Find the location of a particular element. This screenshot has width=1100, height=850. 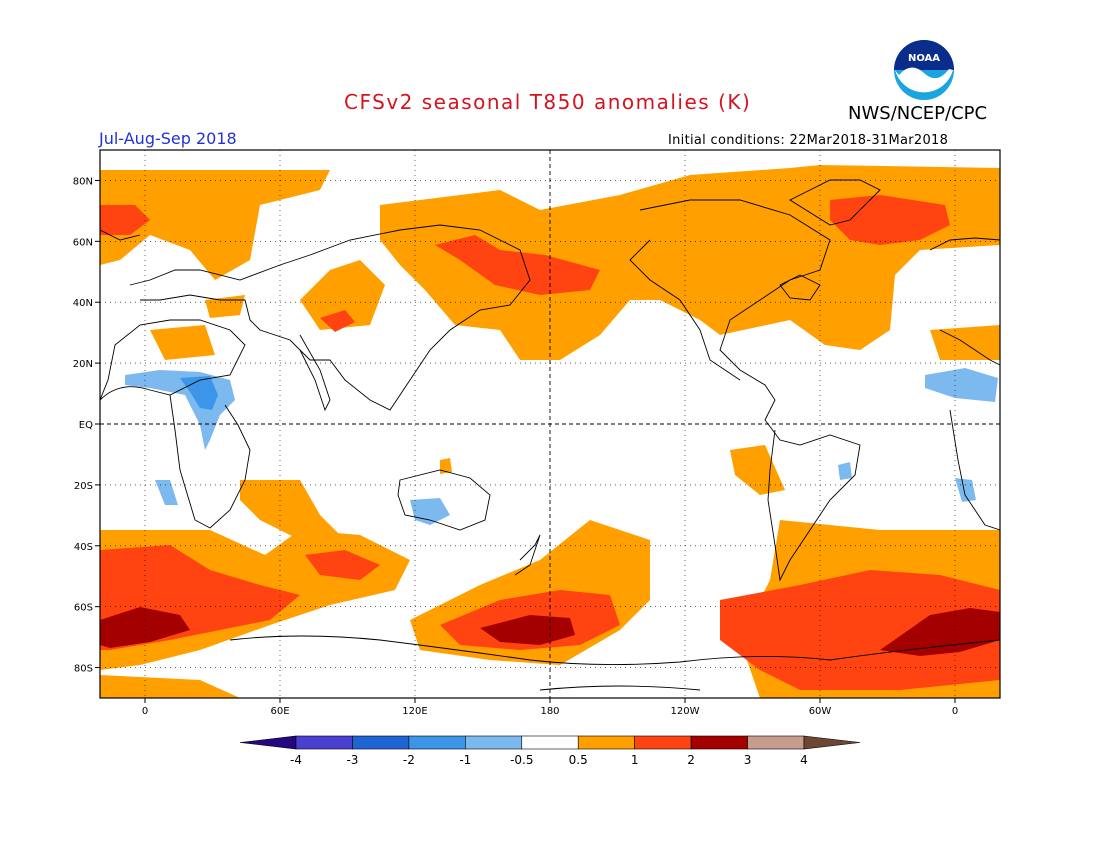

lat-tick-label: 20S is located at coordinates (83, 486).